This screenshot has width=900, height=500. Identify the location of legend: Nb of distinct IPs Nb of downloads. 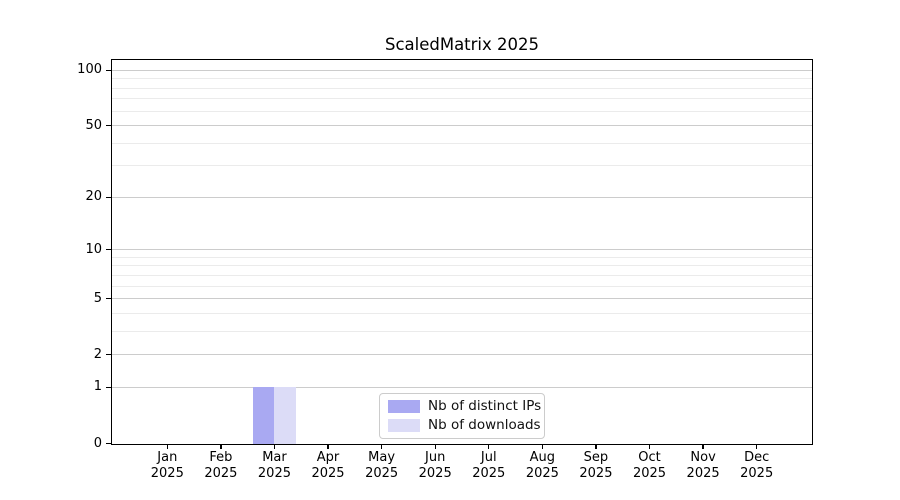
(462, 415).